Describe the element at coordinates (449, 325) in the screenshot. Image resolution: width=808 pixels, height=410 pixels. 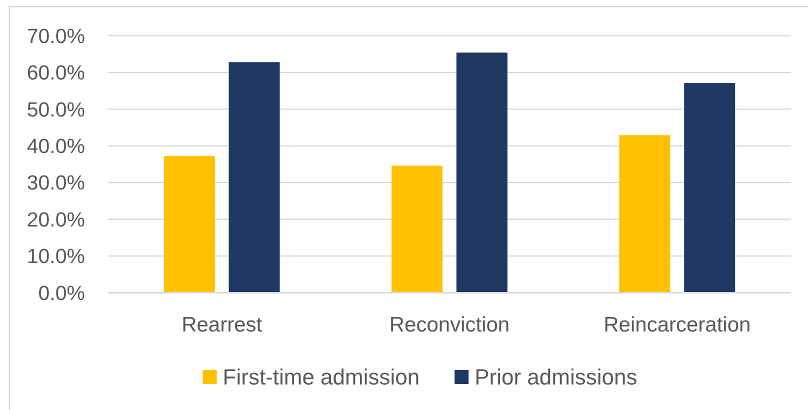
I see `x-tick-label: Reconviction` at that location.